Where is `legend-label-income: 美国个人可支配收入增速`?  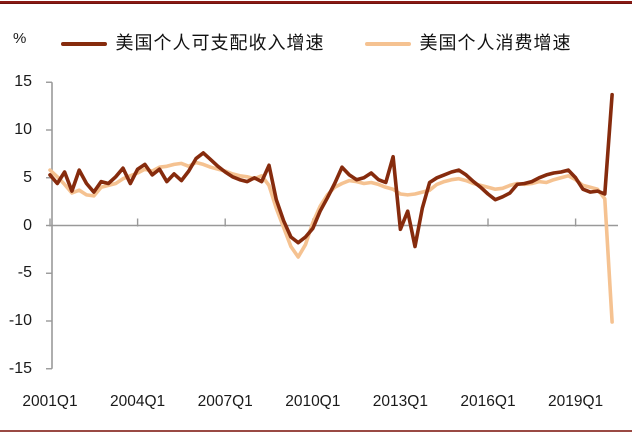 legend-label-income: 美国个人可支配收入增速 is located at coordinates (220, 43).